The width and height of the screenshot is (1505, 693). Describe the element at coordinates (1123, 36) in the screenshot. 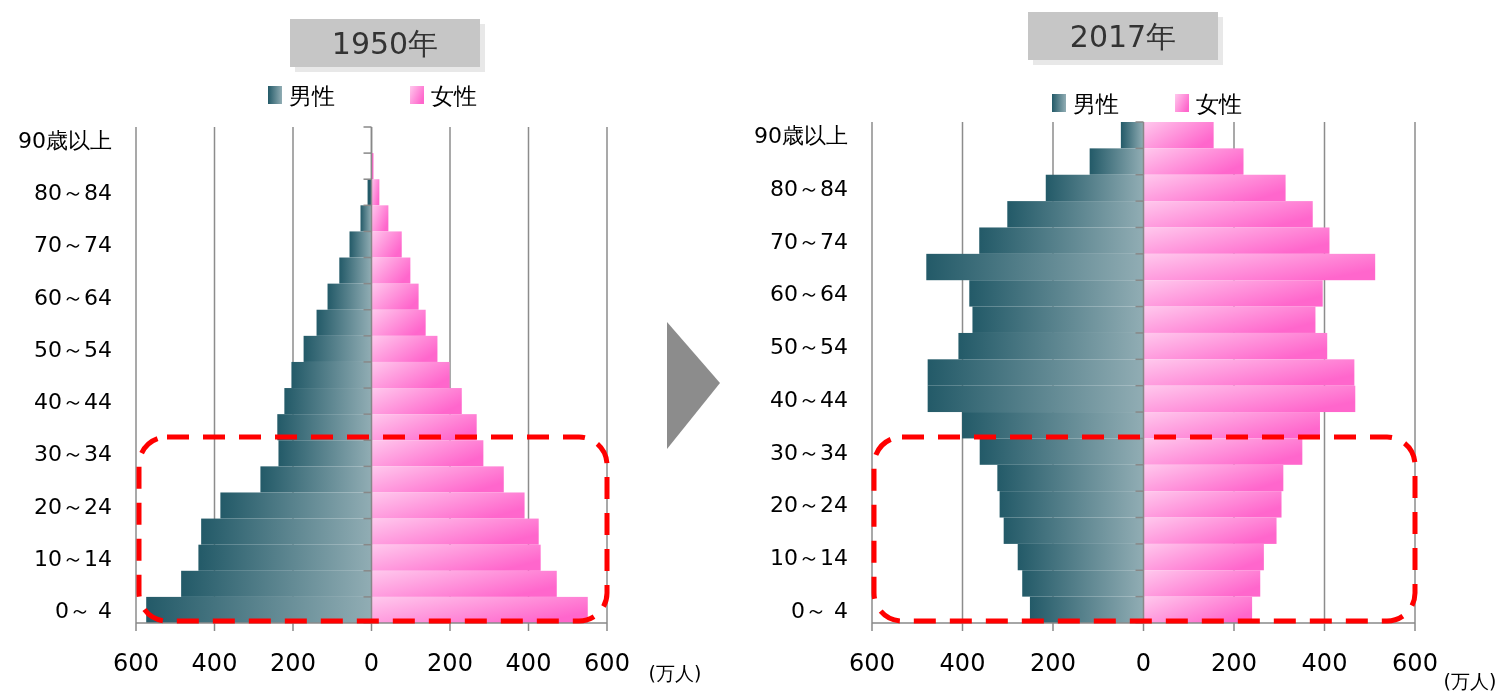

I see `chart-title: 2017年` at that location.